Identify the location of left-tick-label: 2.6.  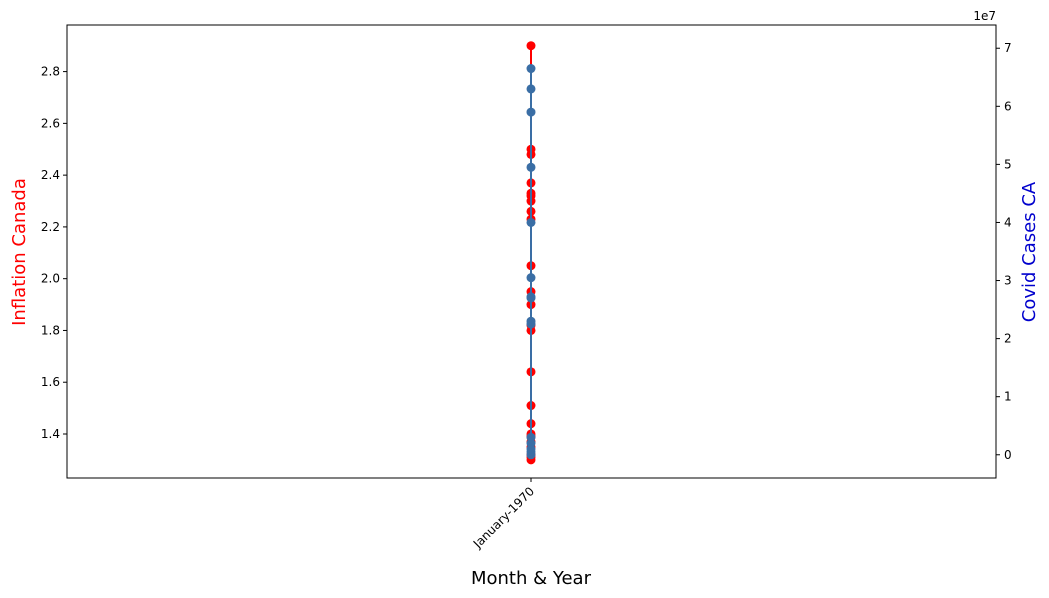
(50, 123).